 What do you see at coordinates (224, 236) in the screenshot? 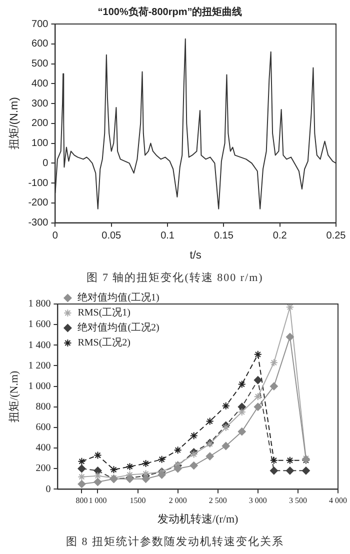
I see `x-tick-label: 0.15` at bounding box center [224, 236].